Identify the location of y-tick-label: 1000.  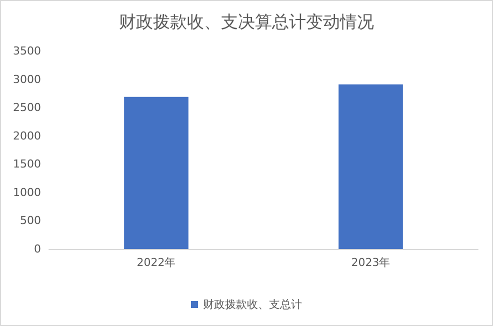
(27, 192).